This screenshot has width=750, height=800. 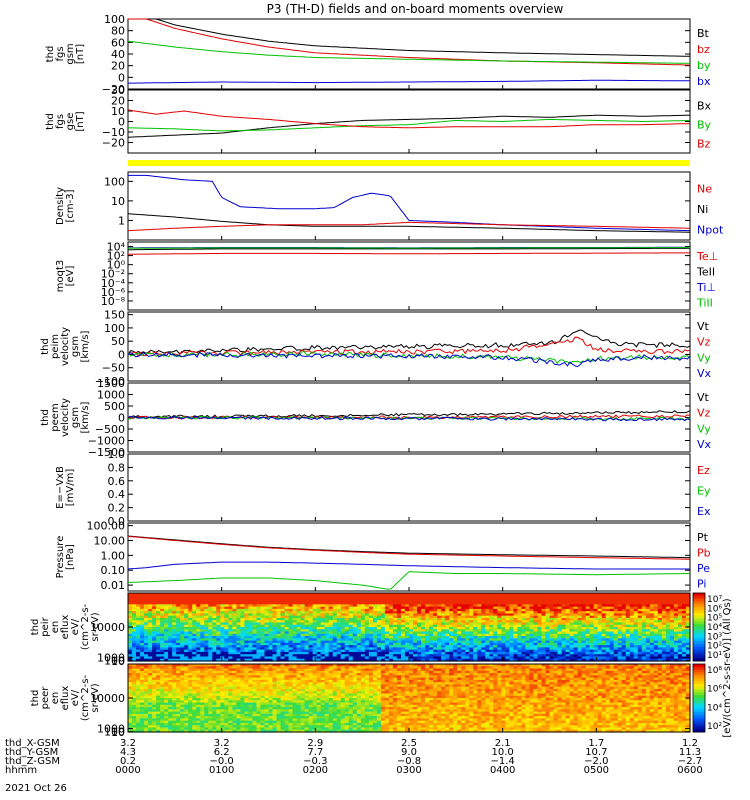 What do you see at coordinates (45, 346) in the screenshot?
I see `y-axis-label: thd` at bounding box center [45, 346].